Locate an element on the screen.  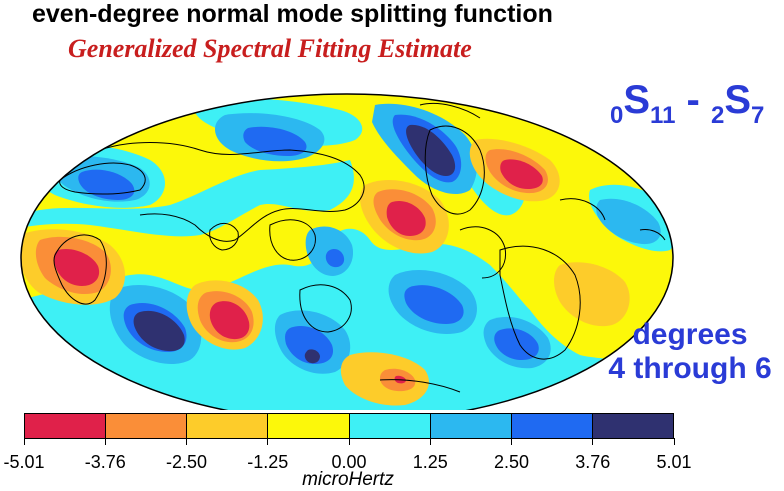
colorbar is located at coordinates (349, 426).